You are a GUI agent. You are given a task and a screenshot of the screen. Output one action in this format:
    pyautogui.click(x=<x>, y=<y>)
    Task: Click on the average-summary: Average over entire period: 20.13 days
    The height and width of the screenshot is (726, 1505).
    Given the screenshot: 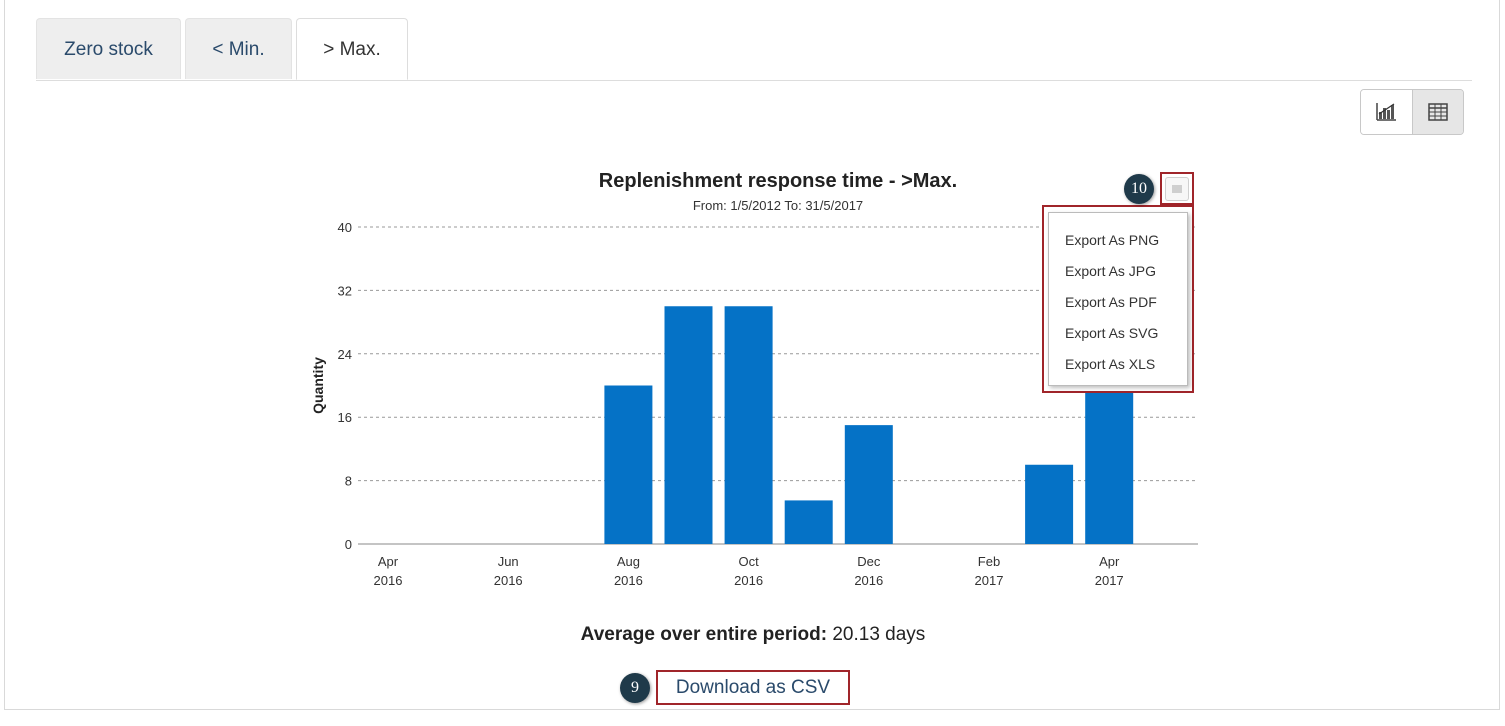 What is the action you would take?
    pyautogui.click(x=753, y=635)
    